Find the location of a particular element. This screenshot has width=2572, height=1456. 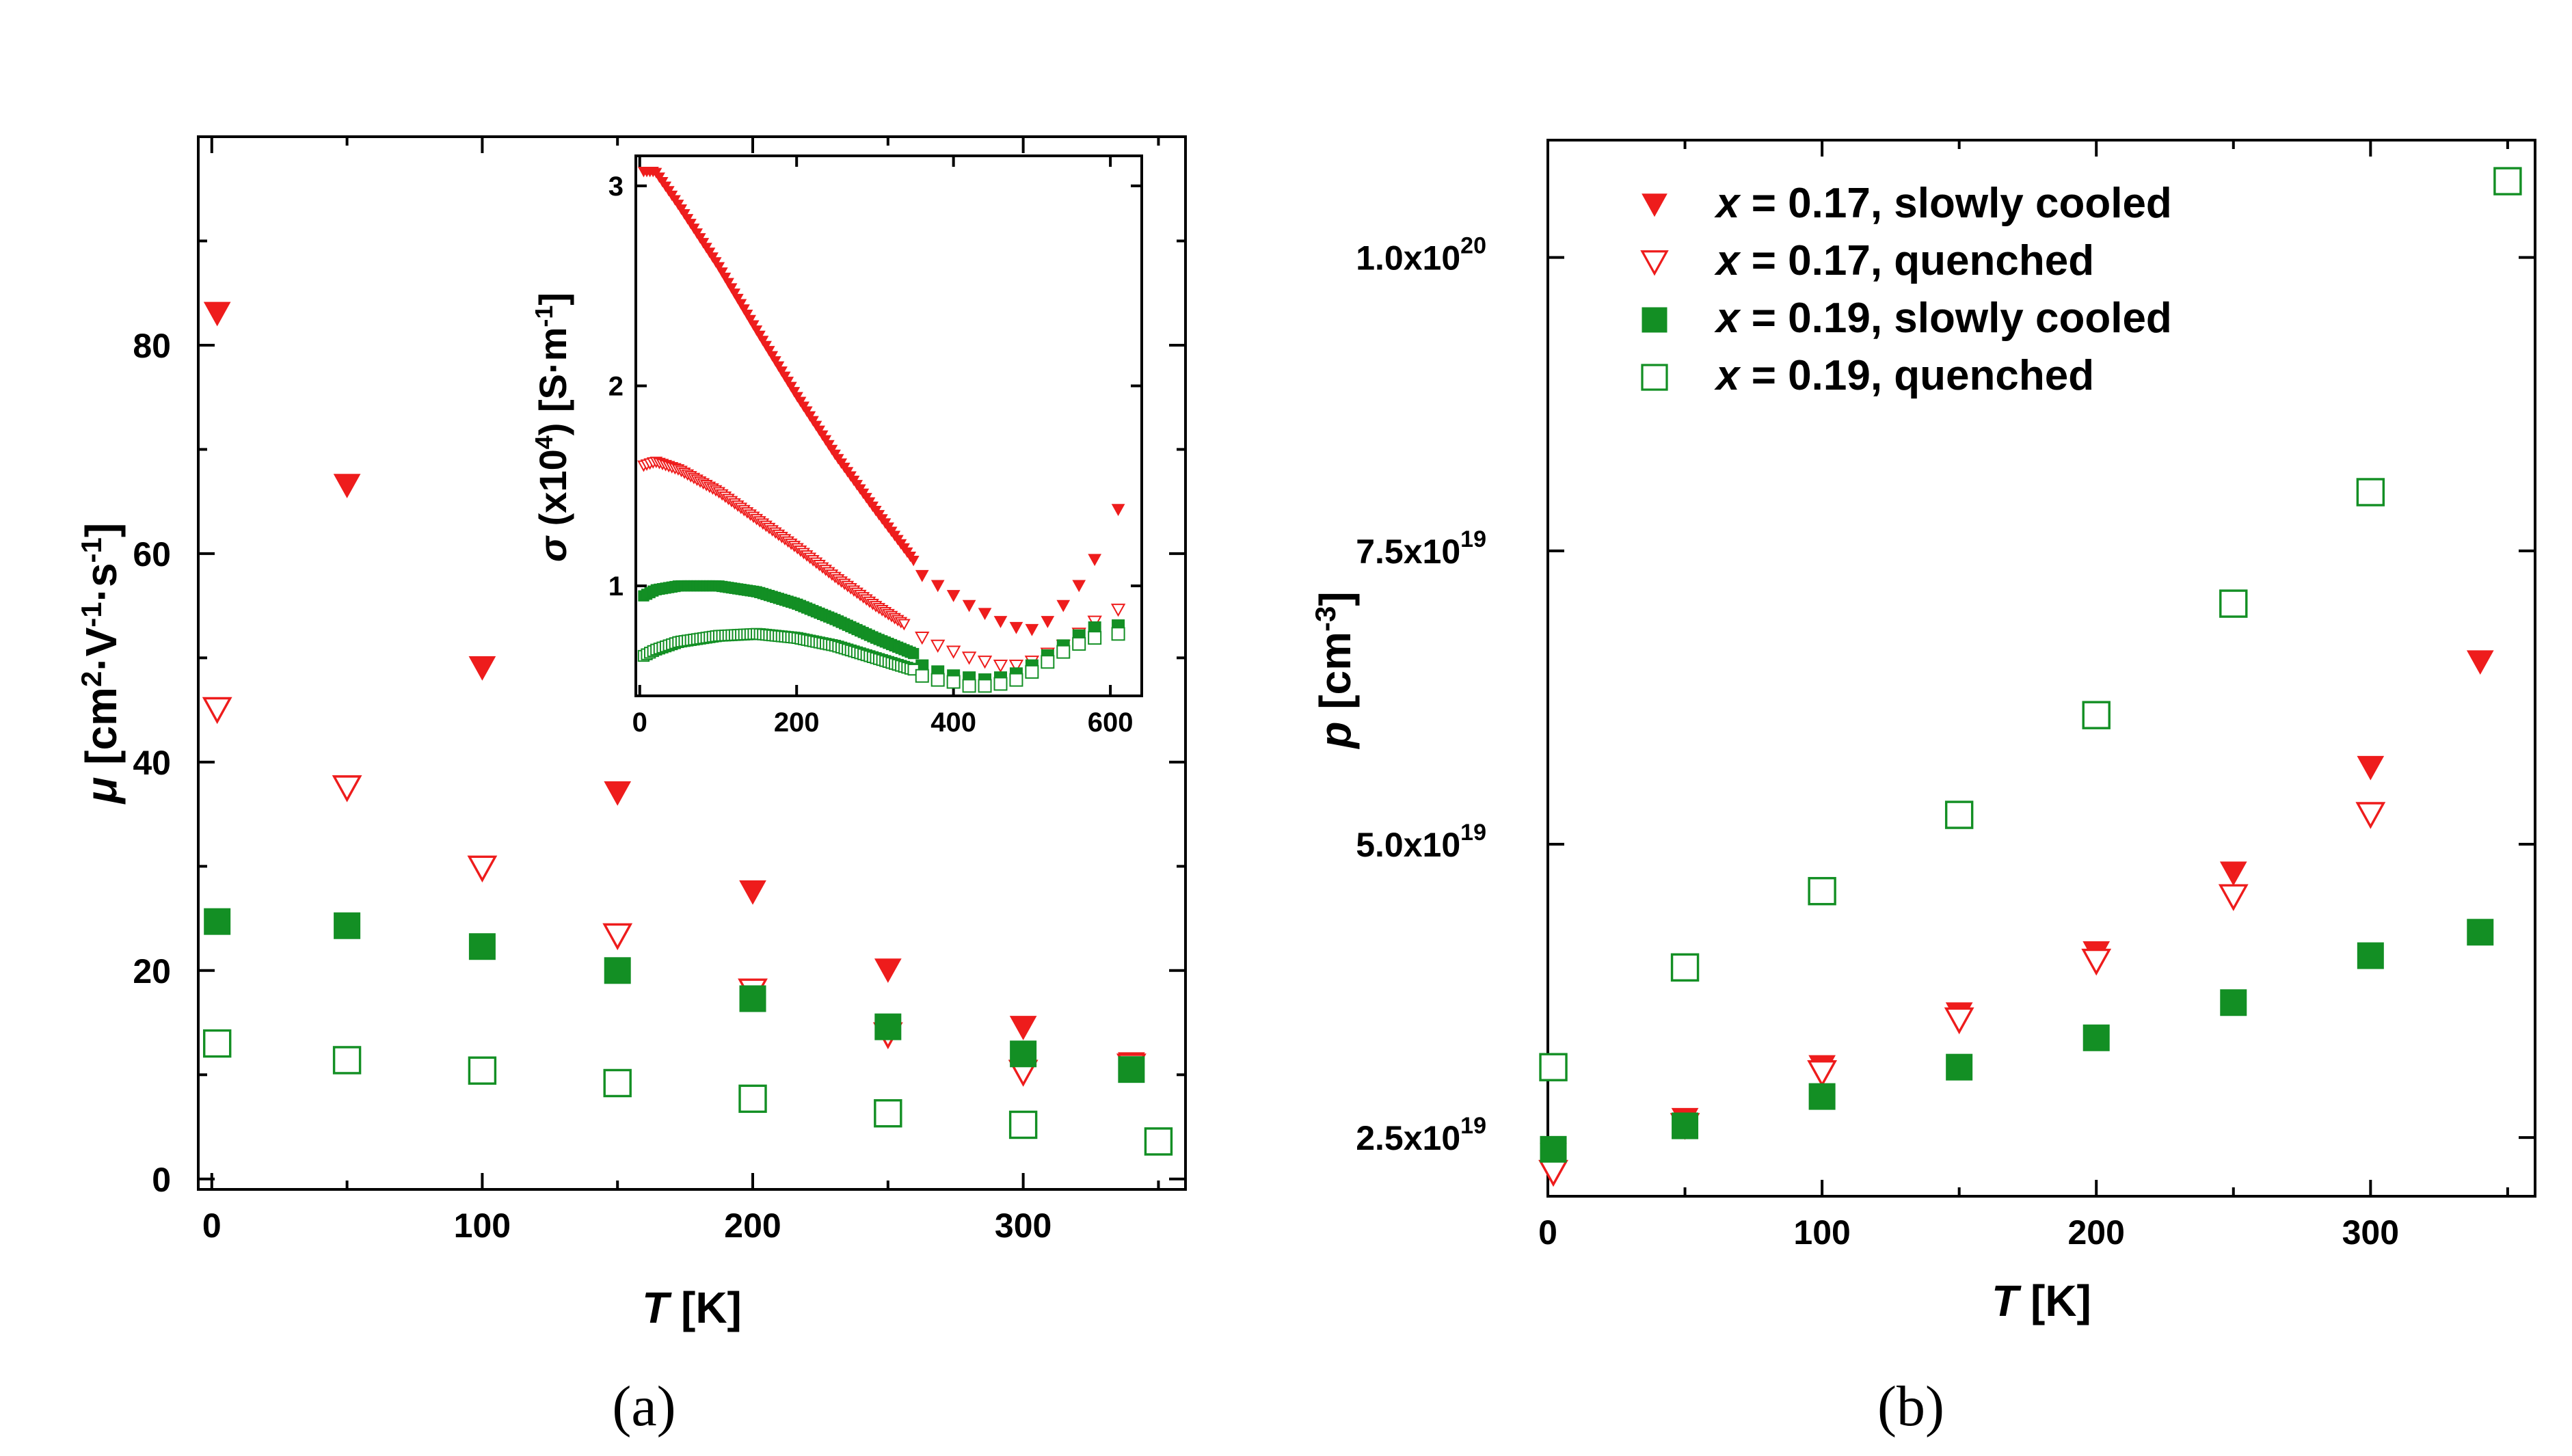

y-tick-label: 60 is located at coordinates (152, 554).